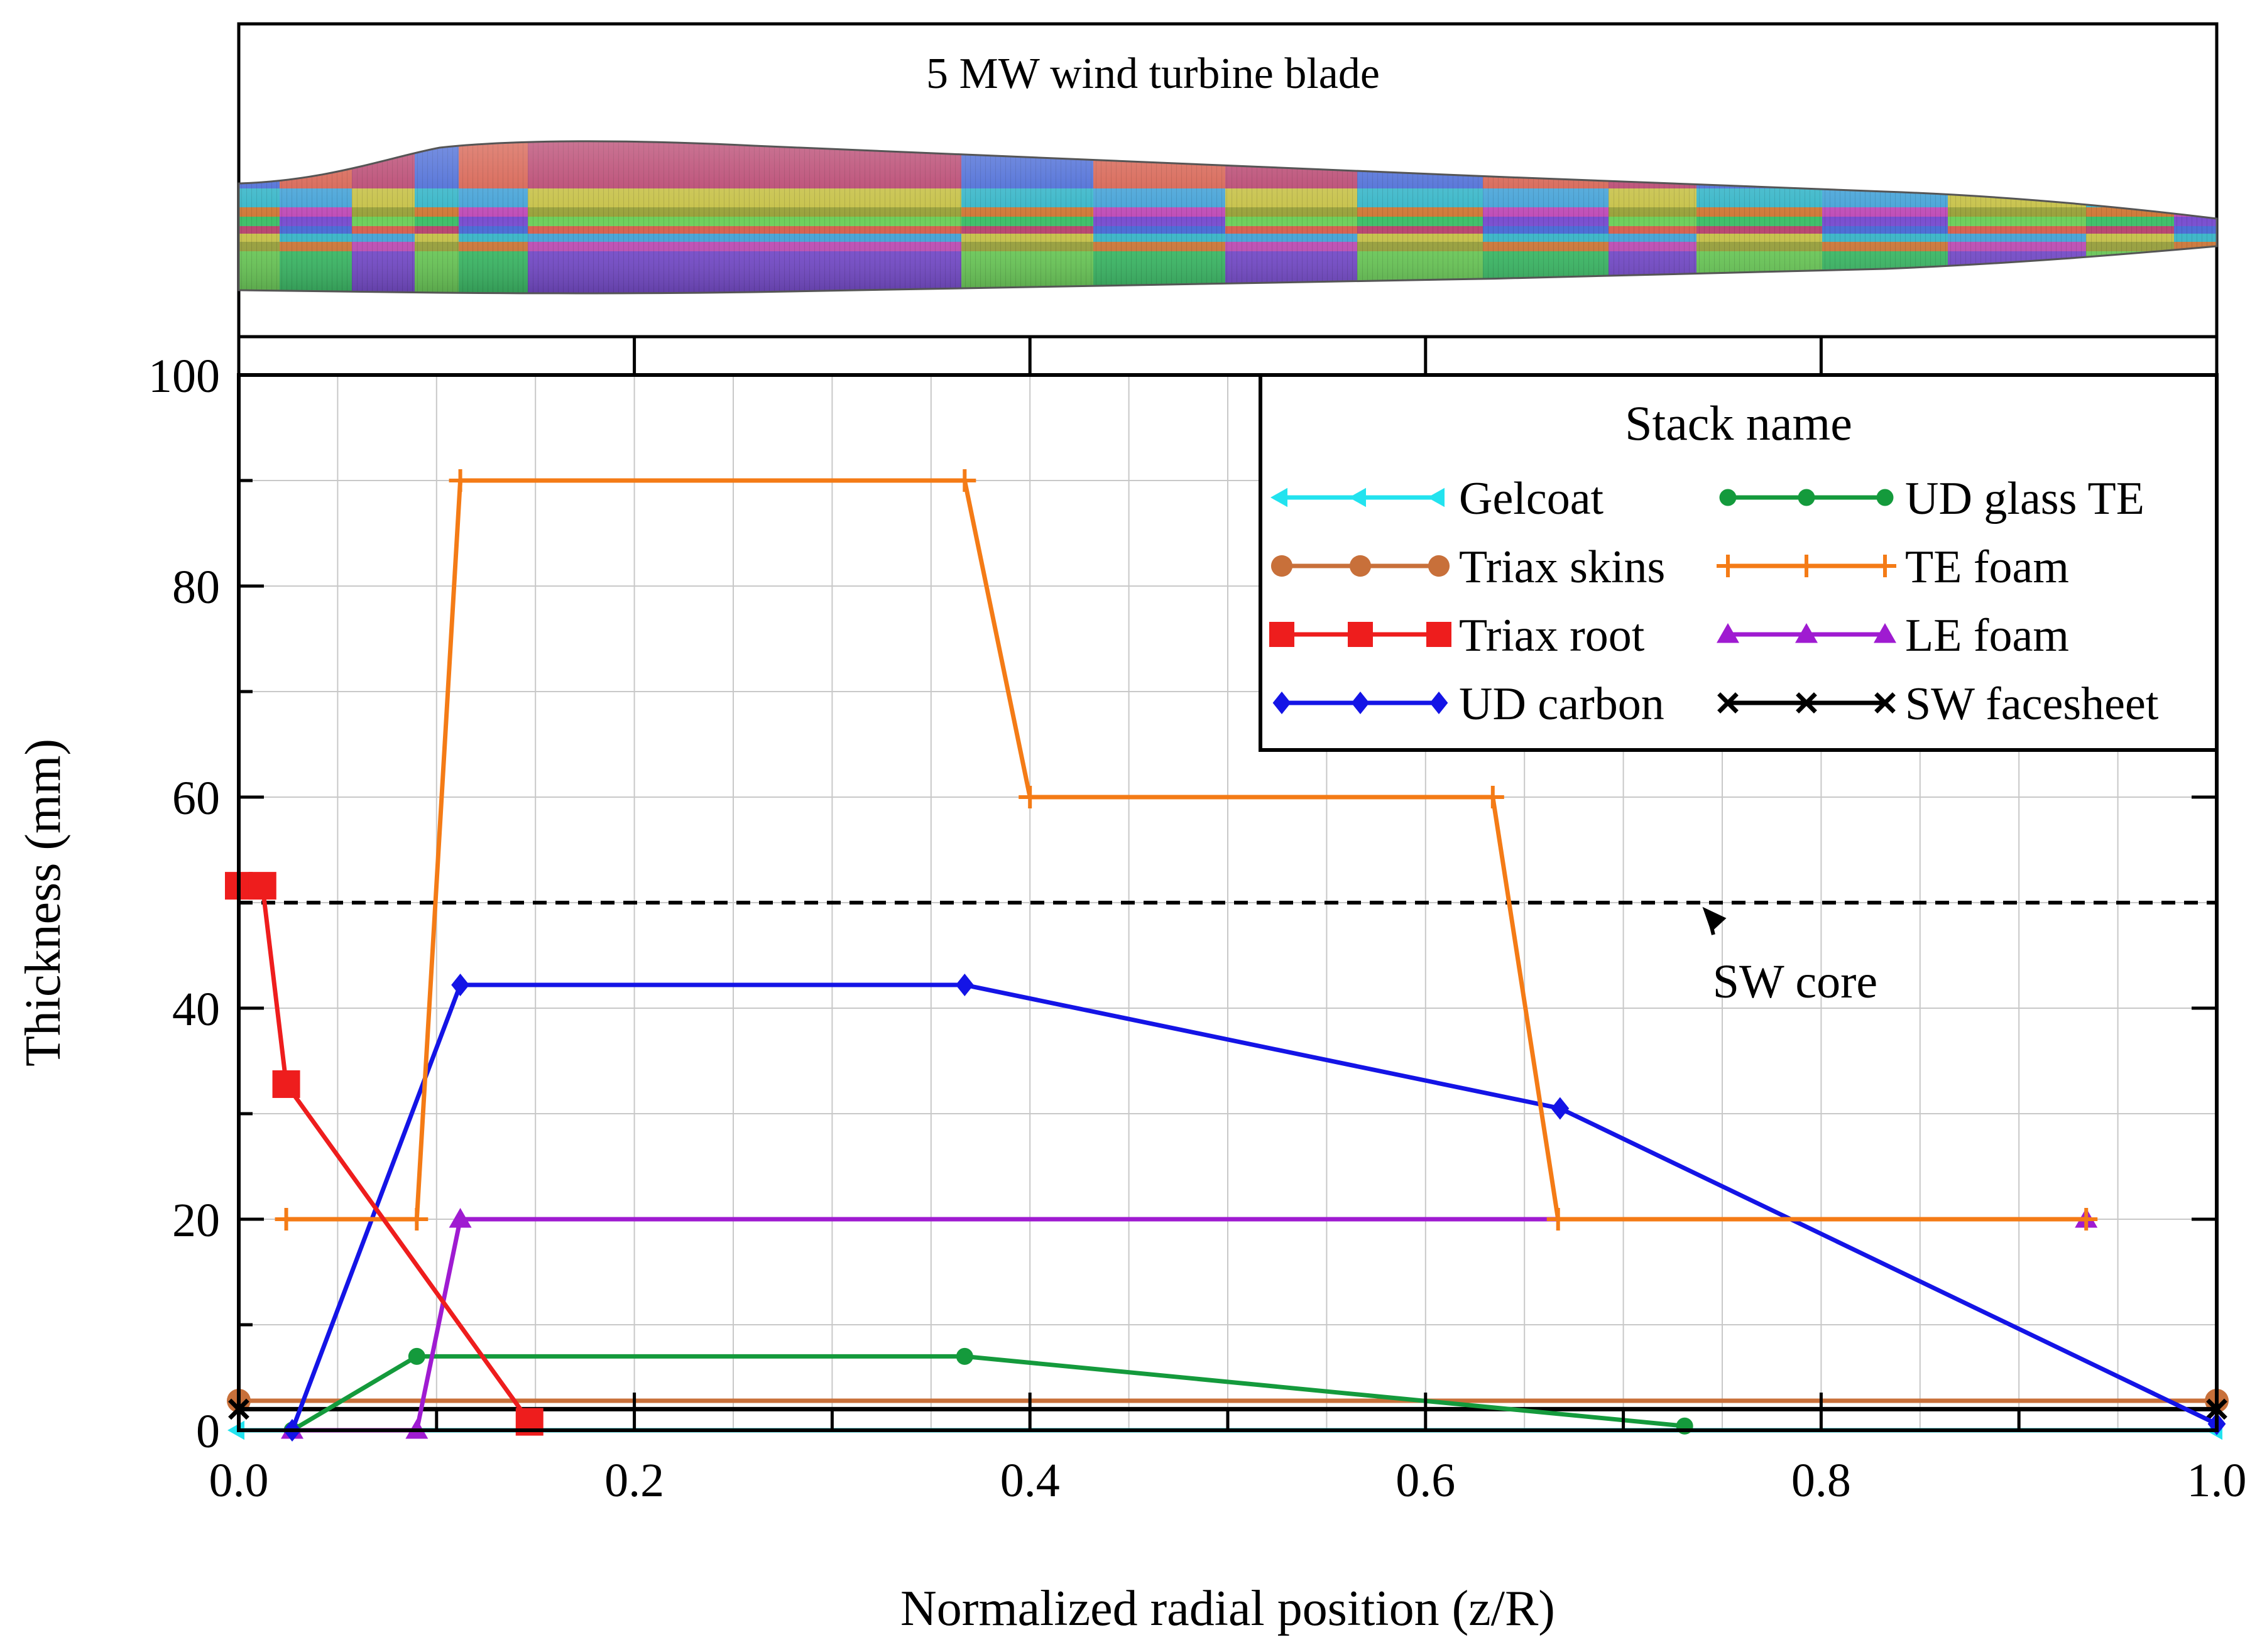 This screenshot has width=2267, height=1652. I want to click on legend-label: SW facesheet, so click(2032, 704).